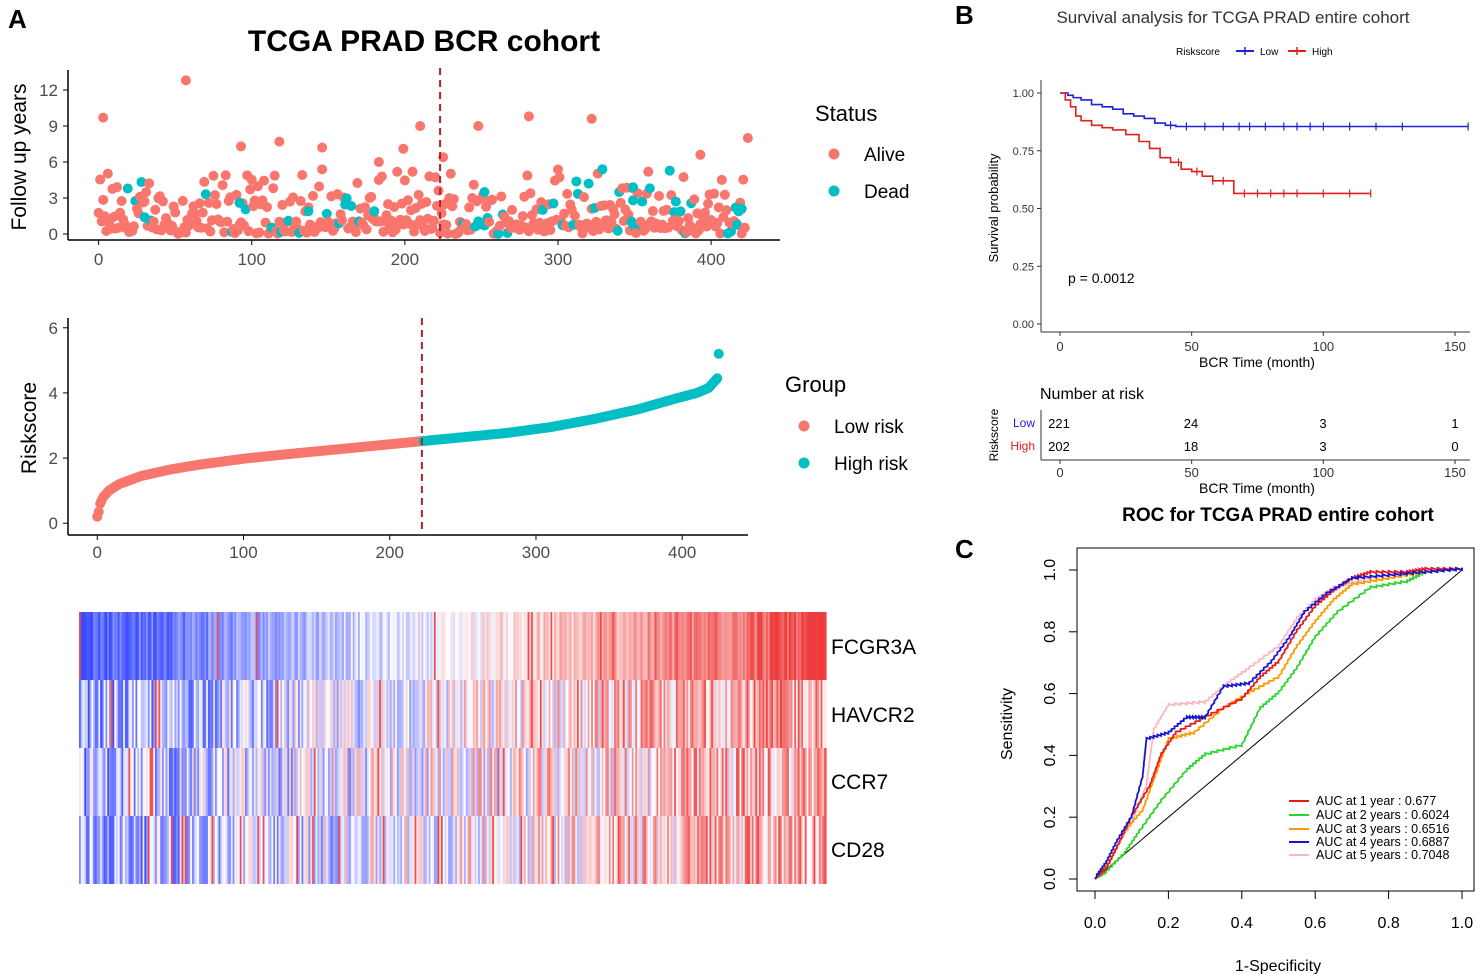 This screenshot has width=1477, height=974. I want to click on risk-row-high-label: High, so click(1022, 446).